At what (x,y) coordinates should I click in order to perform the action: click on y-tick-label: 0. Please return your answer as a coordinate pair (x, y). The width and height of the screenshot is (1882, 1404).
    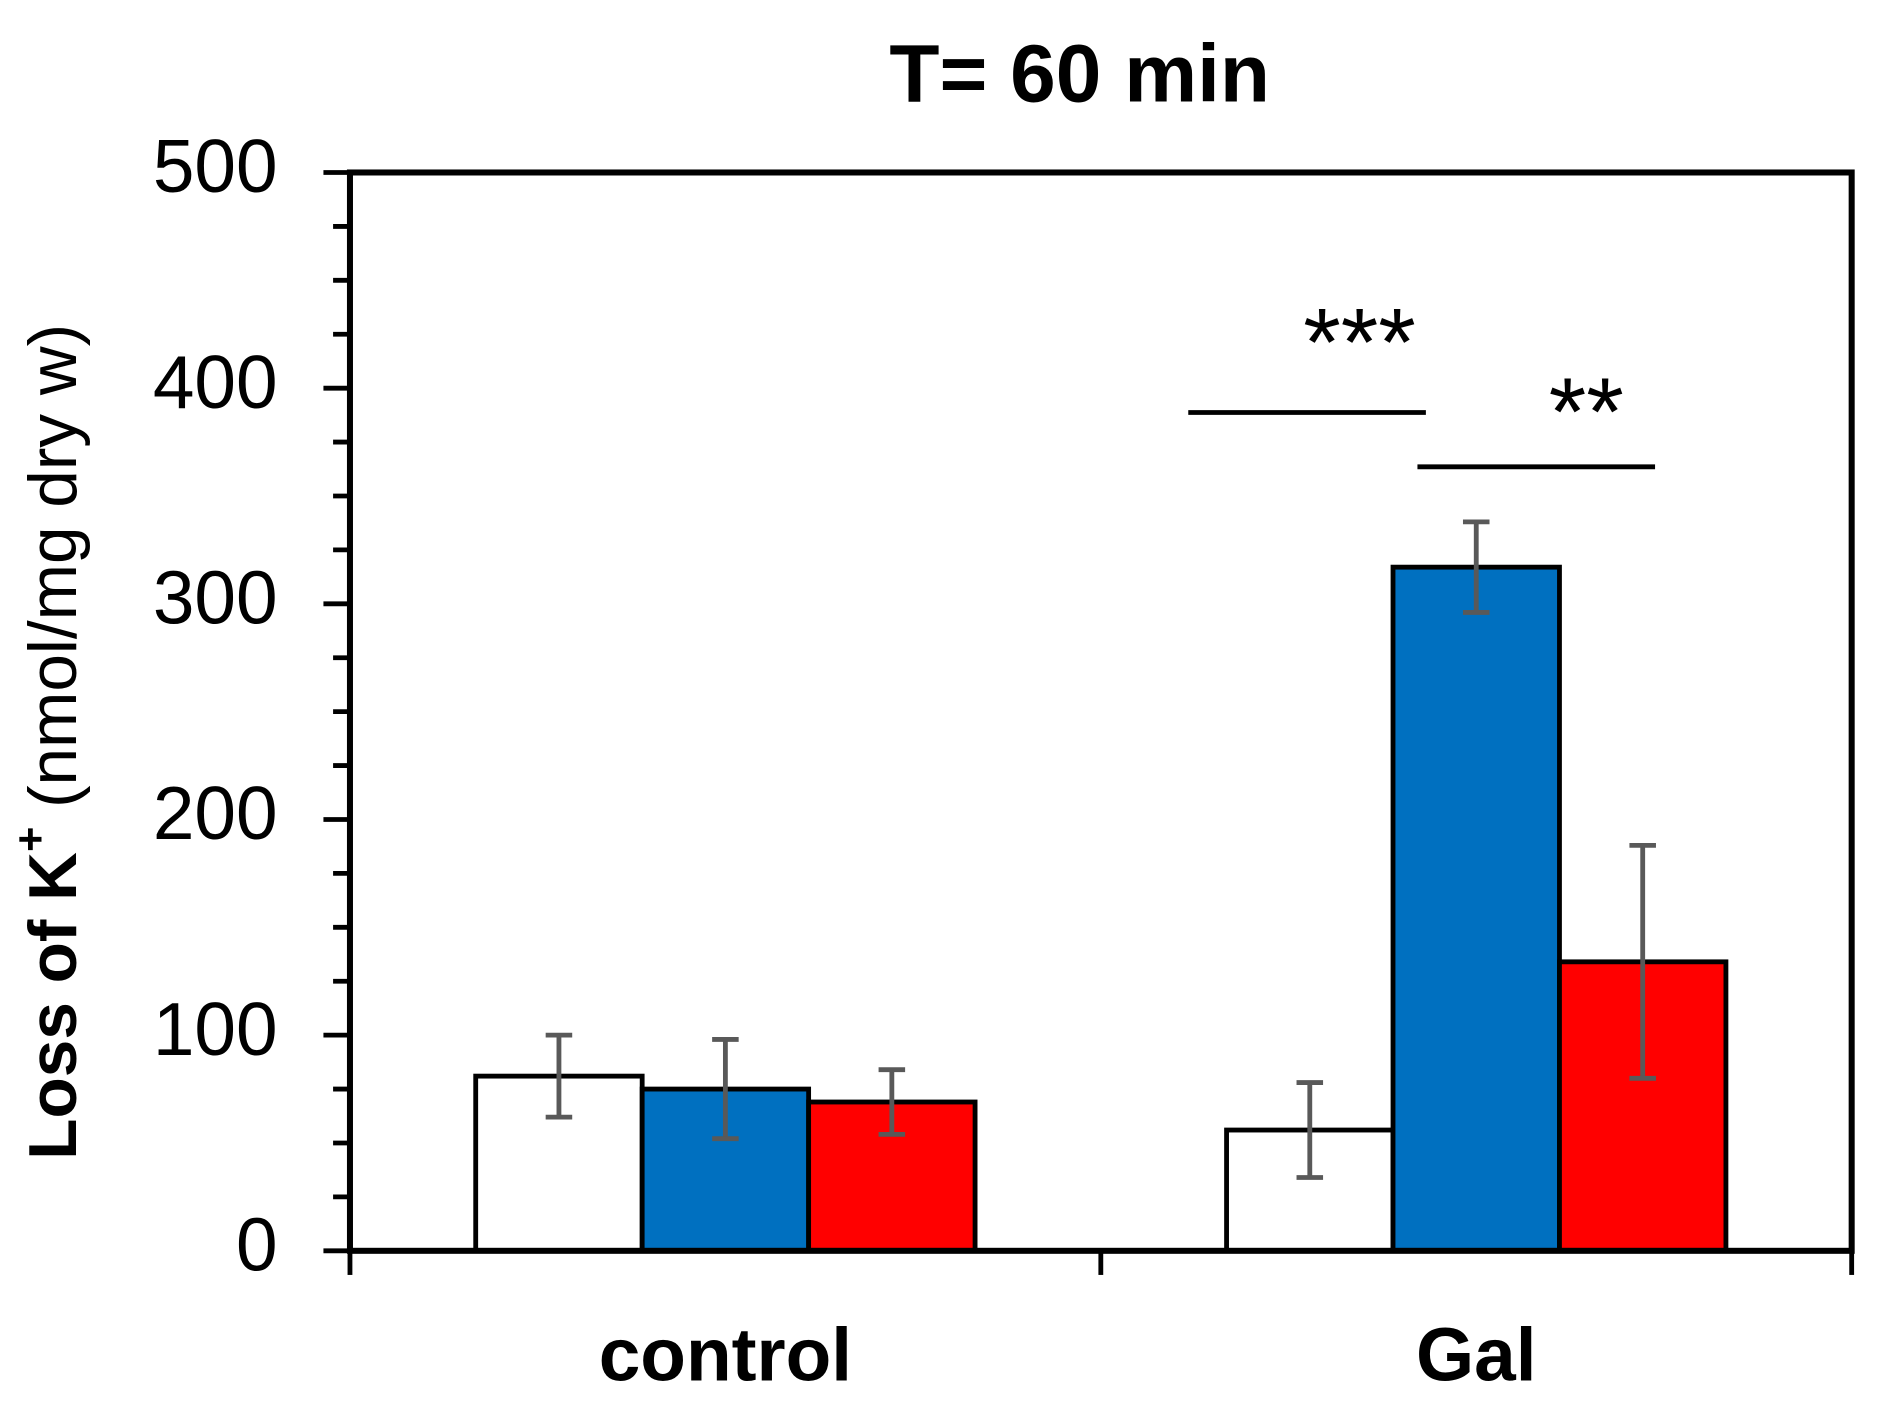
    Looking at the image, I should click on (257, 1245).